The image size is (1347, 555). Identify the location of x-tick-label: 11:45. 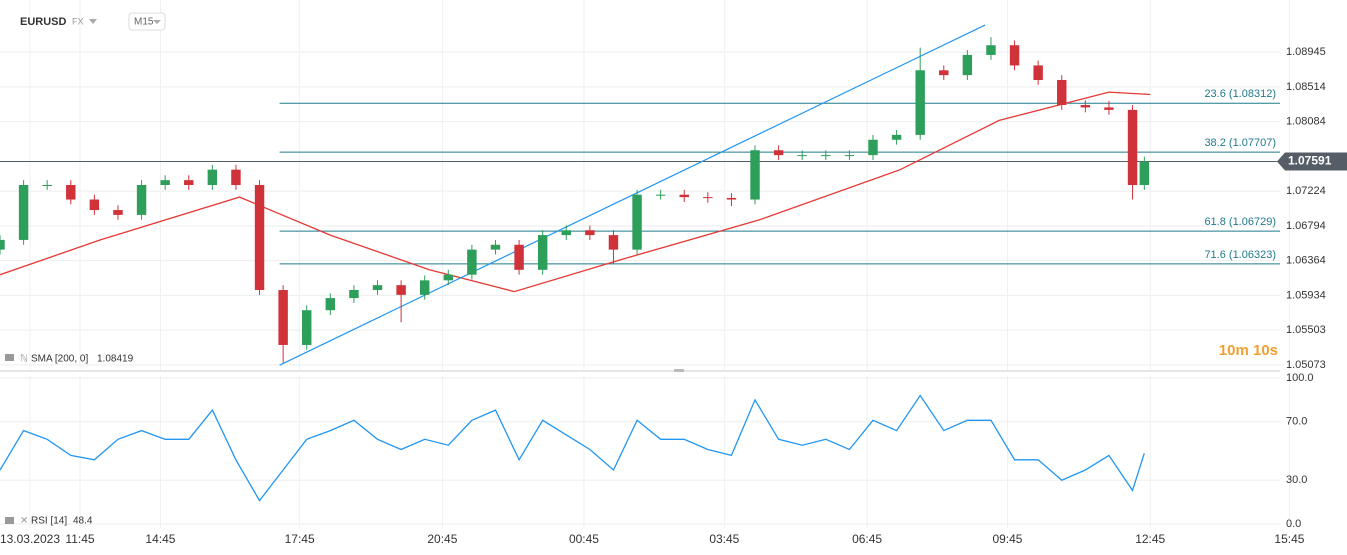
(79, 539).